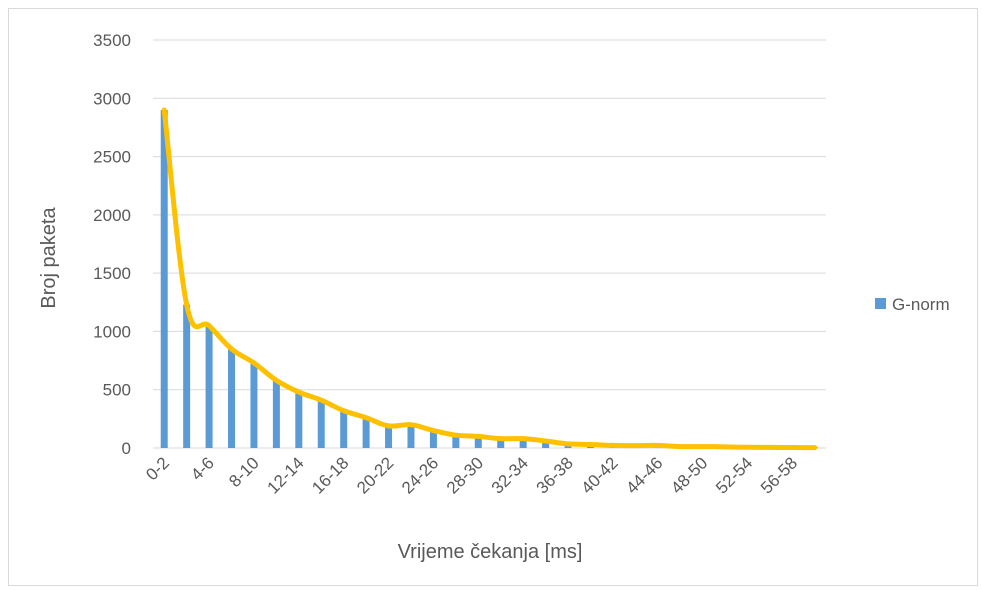 The height and width of the screenshot is (590, 982). What do you see at coordinates (330, 475) in the screenshot?
I see `x-tick-label: 16-18` at bounding box center [330, 475].